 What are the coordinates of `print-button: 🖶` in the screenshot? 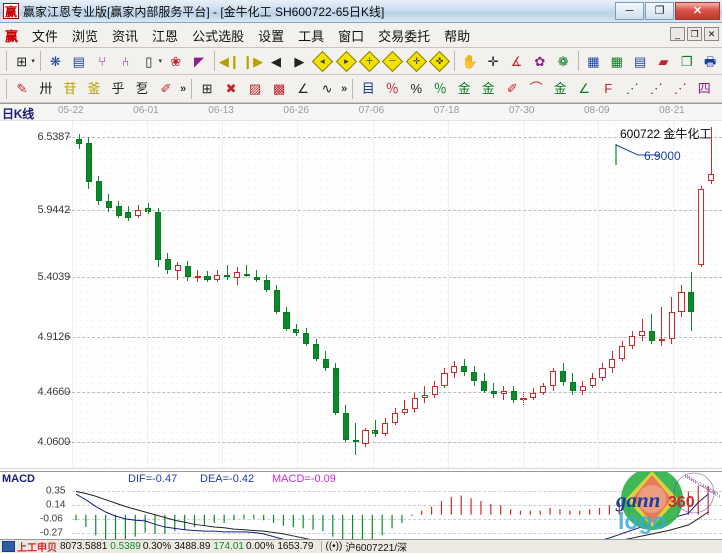 It's located at (710, 61).